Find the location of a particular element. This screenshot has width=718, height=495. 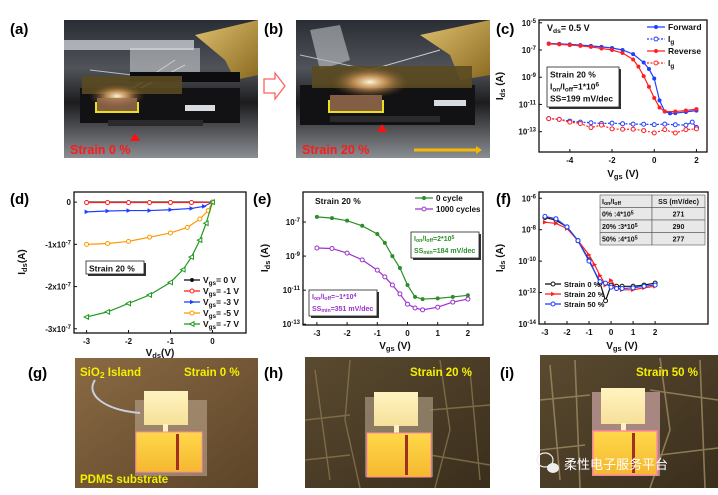

triangle-marker-icon is located at coordinates (135, 137).